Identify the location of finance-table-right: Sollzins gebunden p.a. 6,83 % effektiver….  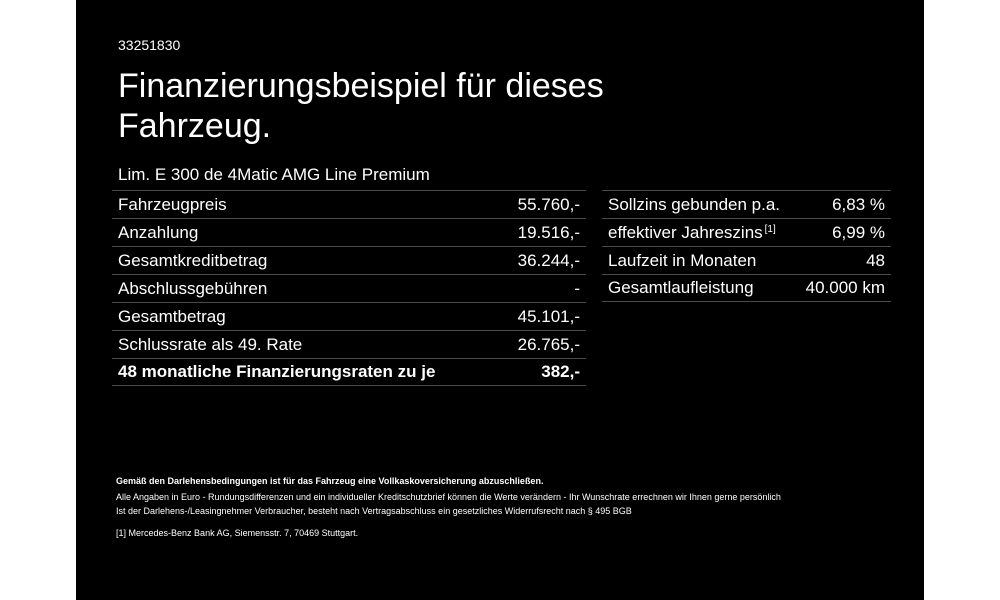
(746, 246).